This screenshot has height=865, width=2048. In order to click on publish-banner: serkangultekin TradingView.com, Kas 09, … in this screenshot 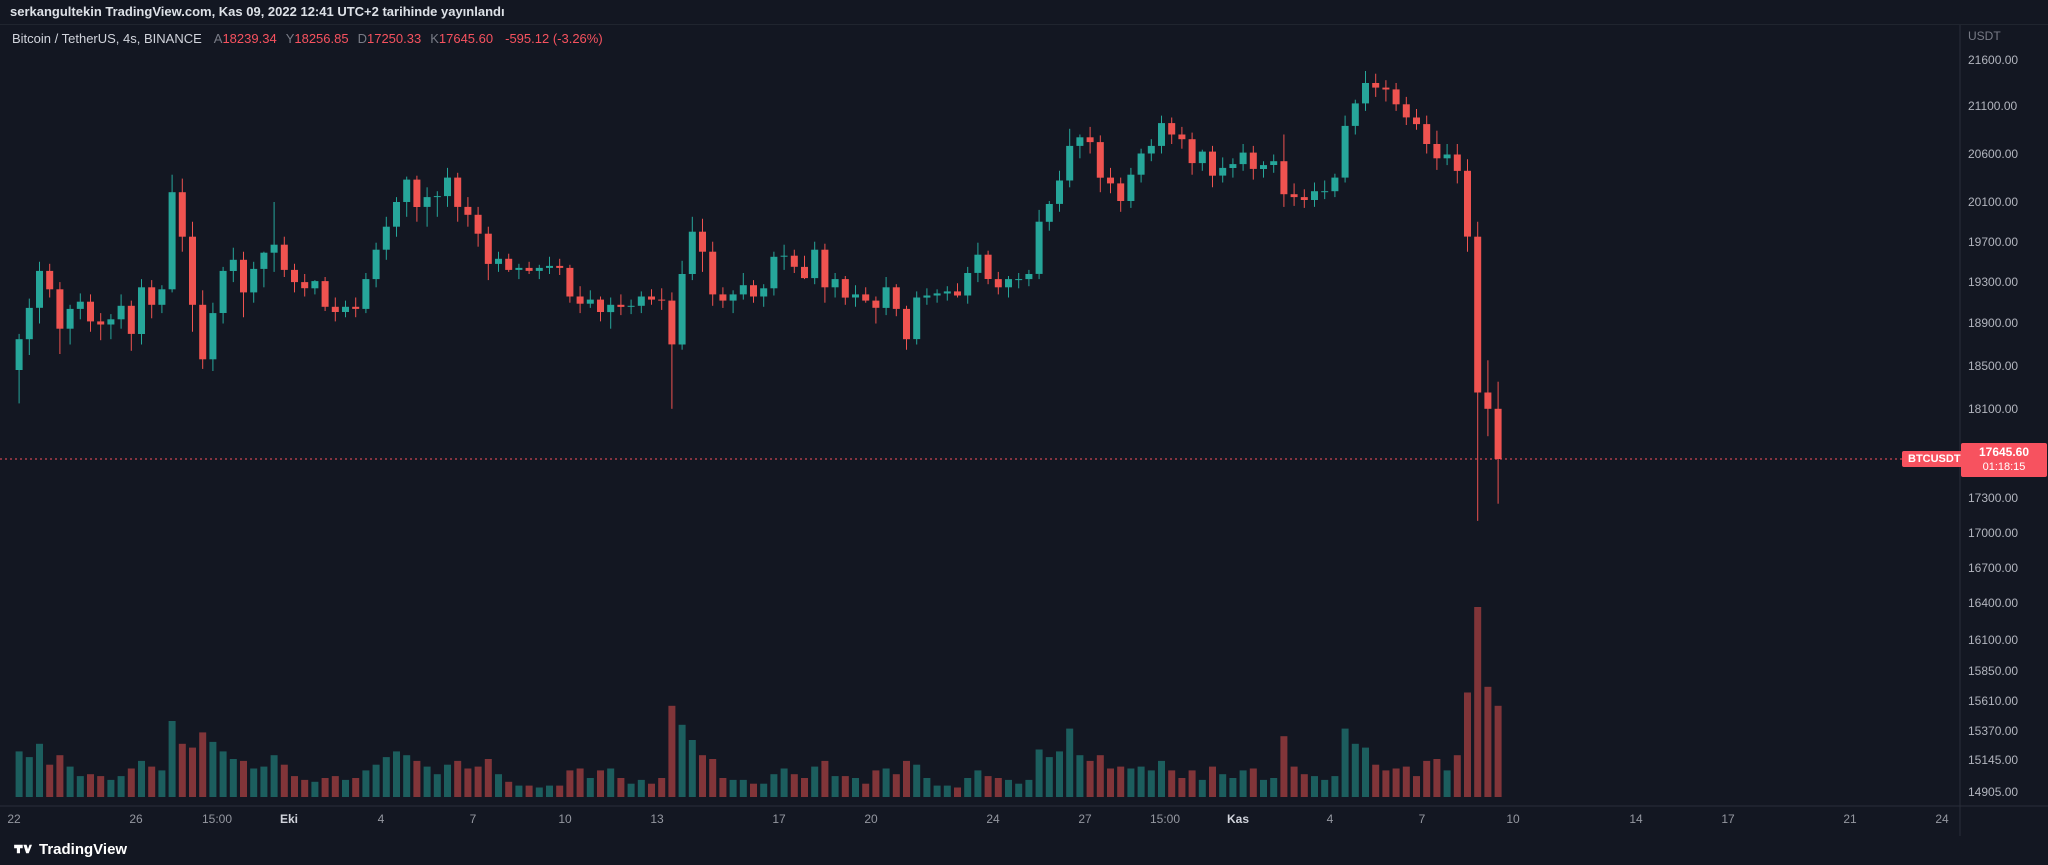, I will do `click(1024, 12)`.